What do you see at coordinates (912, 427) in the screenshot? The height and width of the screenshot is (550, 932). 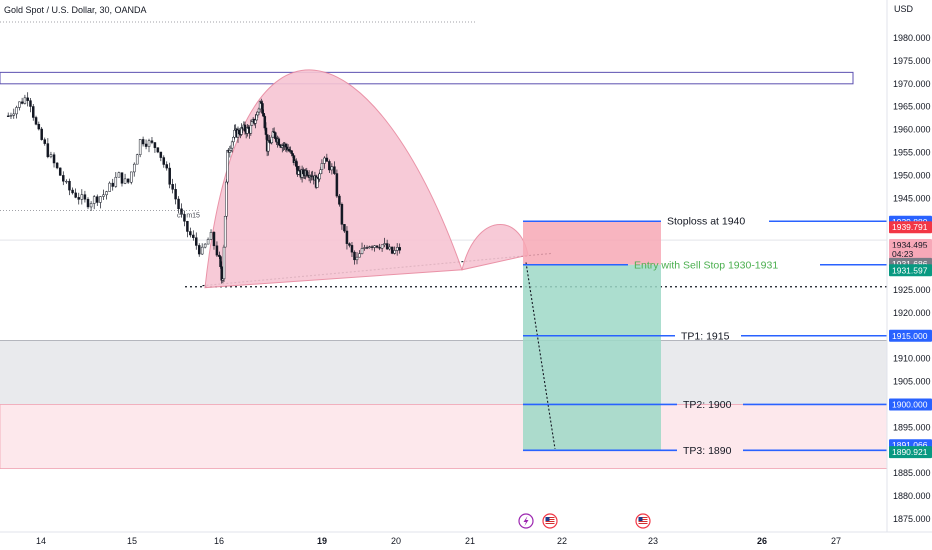 I see `y-tick-label: 1895.000` at bounding box center [912, 427].